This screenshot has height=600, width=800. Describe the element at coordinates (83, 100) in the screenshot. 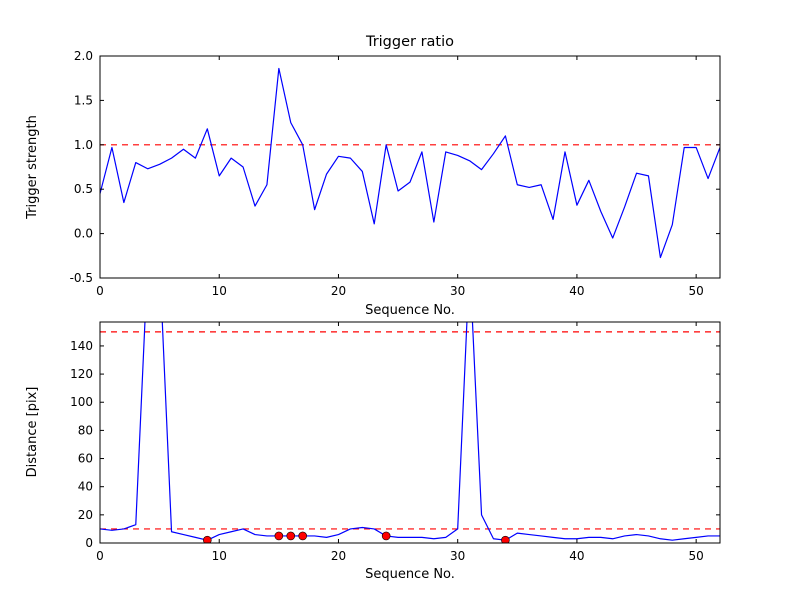

I see `y-tick-label: 1.5` at that location.